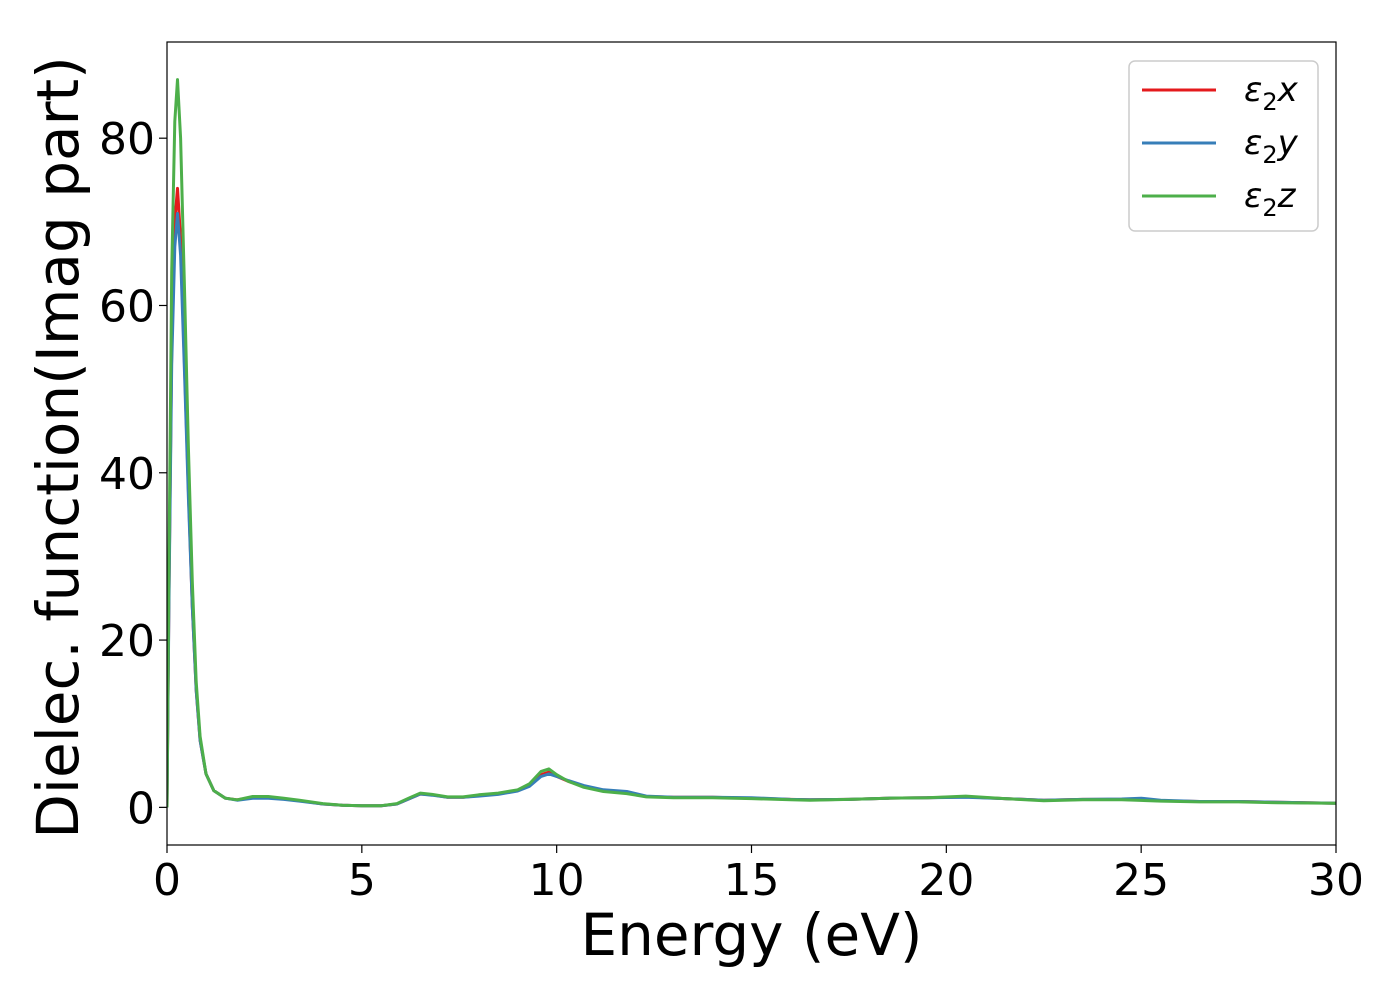 Image resolution: width=1400 pixels, height=1000 pixels. Describe the element at coordinates (127, 139) in the screenshot. I see `y-tick-label: 80` at that location.